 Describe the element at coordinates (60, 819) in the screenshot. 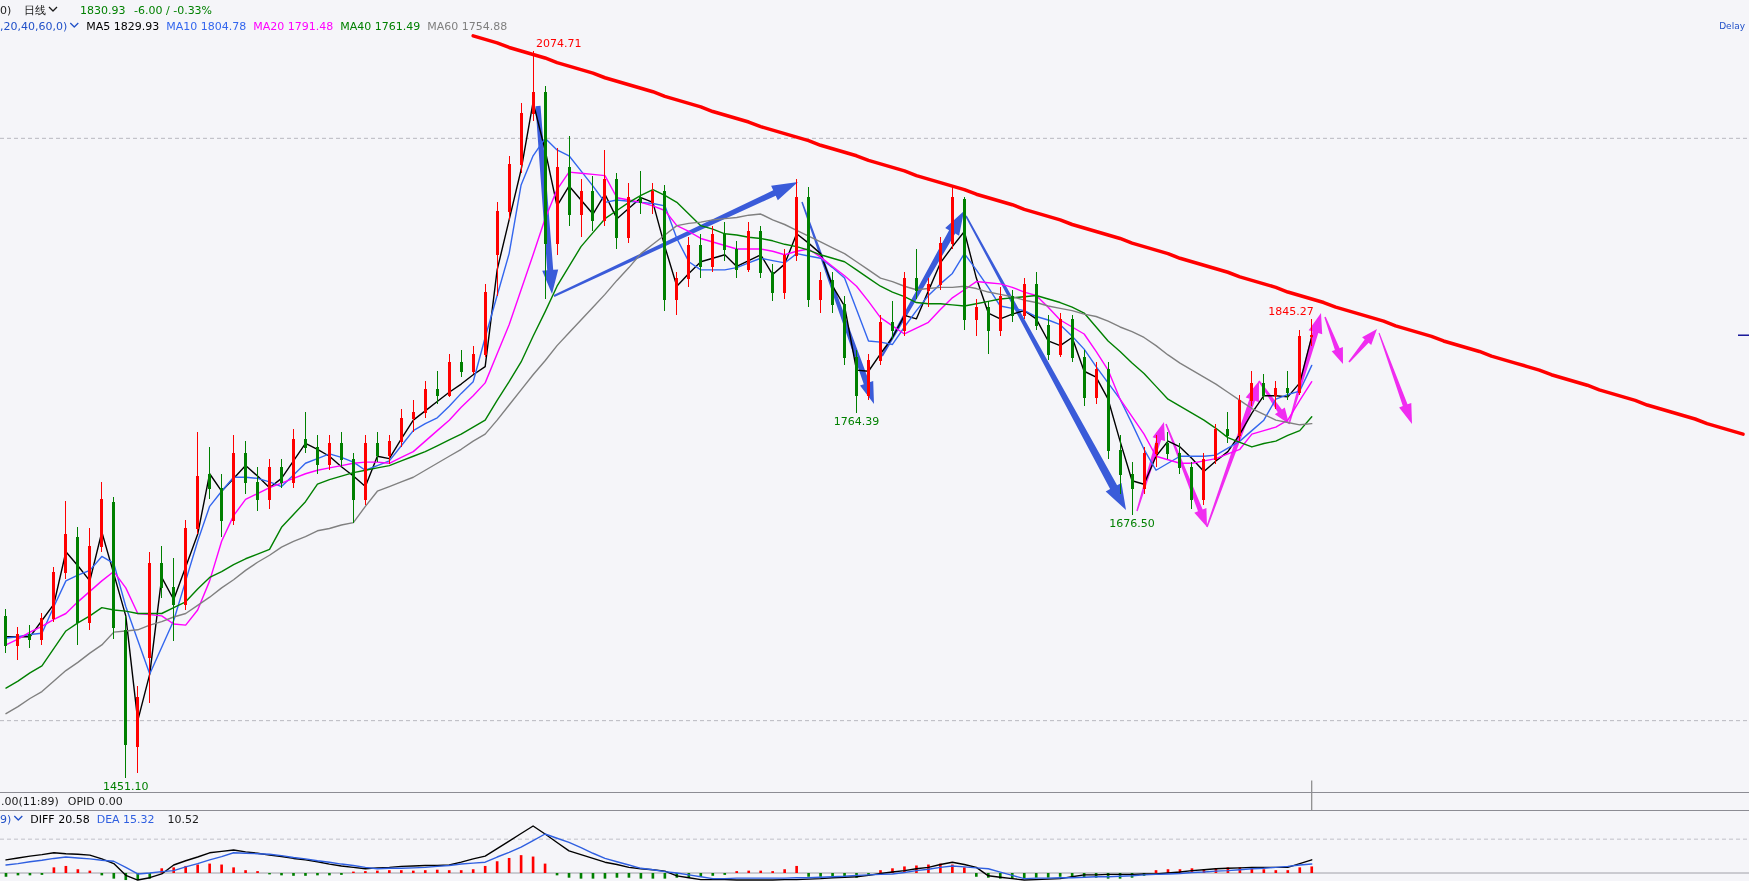

I see `text: DIFF 20.58` at that location.